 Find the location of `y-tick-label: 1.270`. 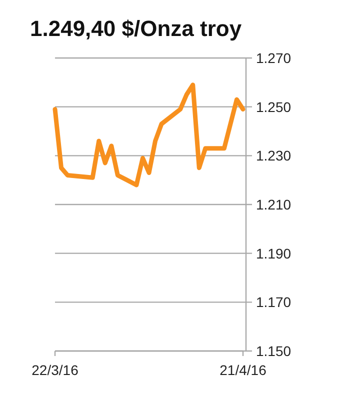

y-tick-label: 1.270 is located at coordinates (274, 58).